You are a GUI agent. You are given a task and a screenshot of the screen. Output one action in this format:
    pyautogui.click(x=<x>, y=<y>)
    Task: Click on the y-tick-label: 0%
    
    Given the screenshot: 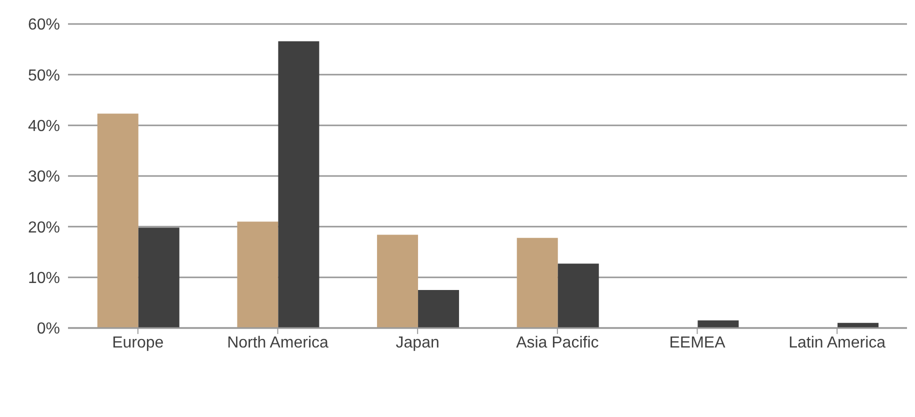 What is the action you would take?
    pyautogui.click(x=48, y=329)
    